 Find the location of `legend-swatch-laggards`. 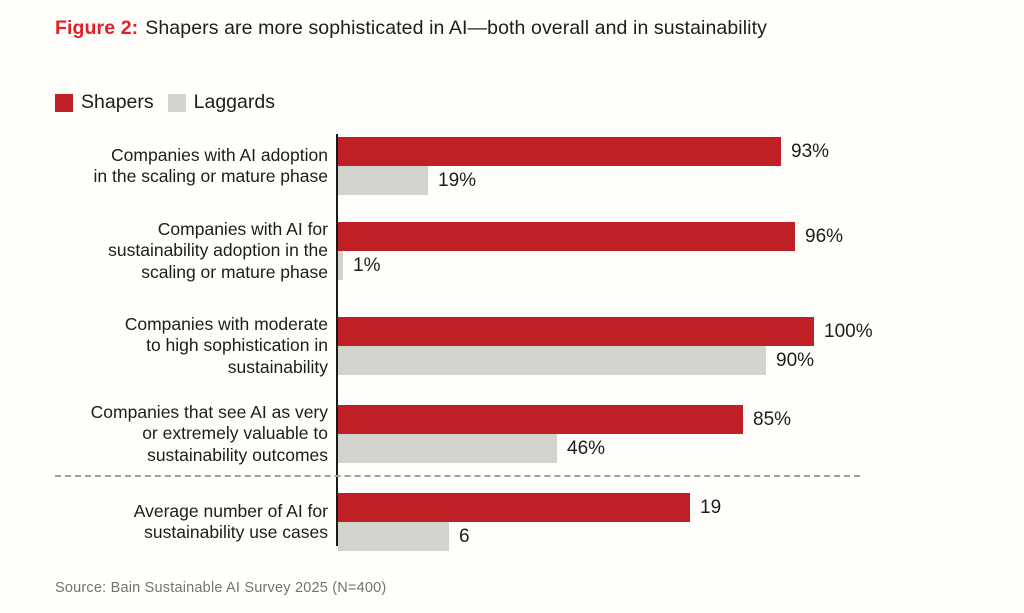

legend-swatch-laggards is located at coordinates (176, 102).